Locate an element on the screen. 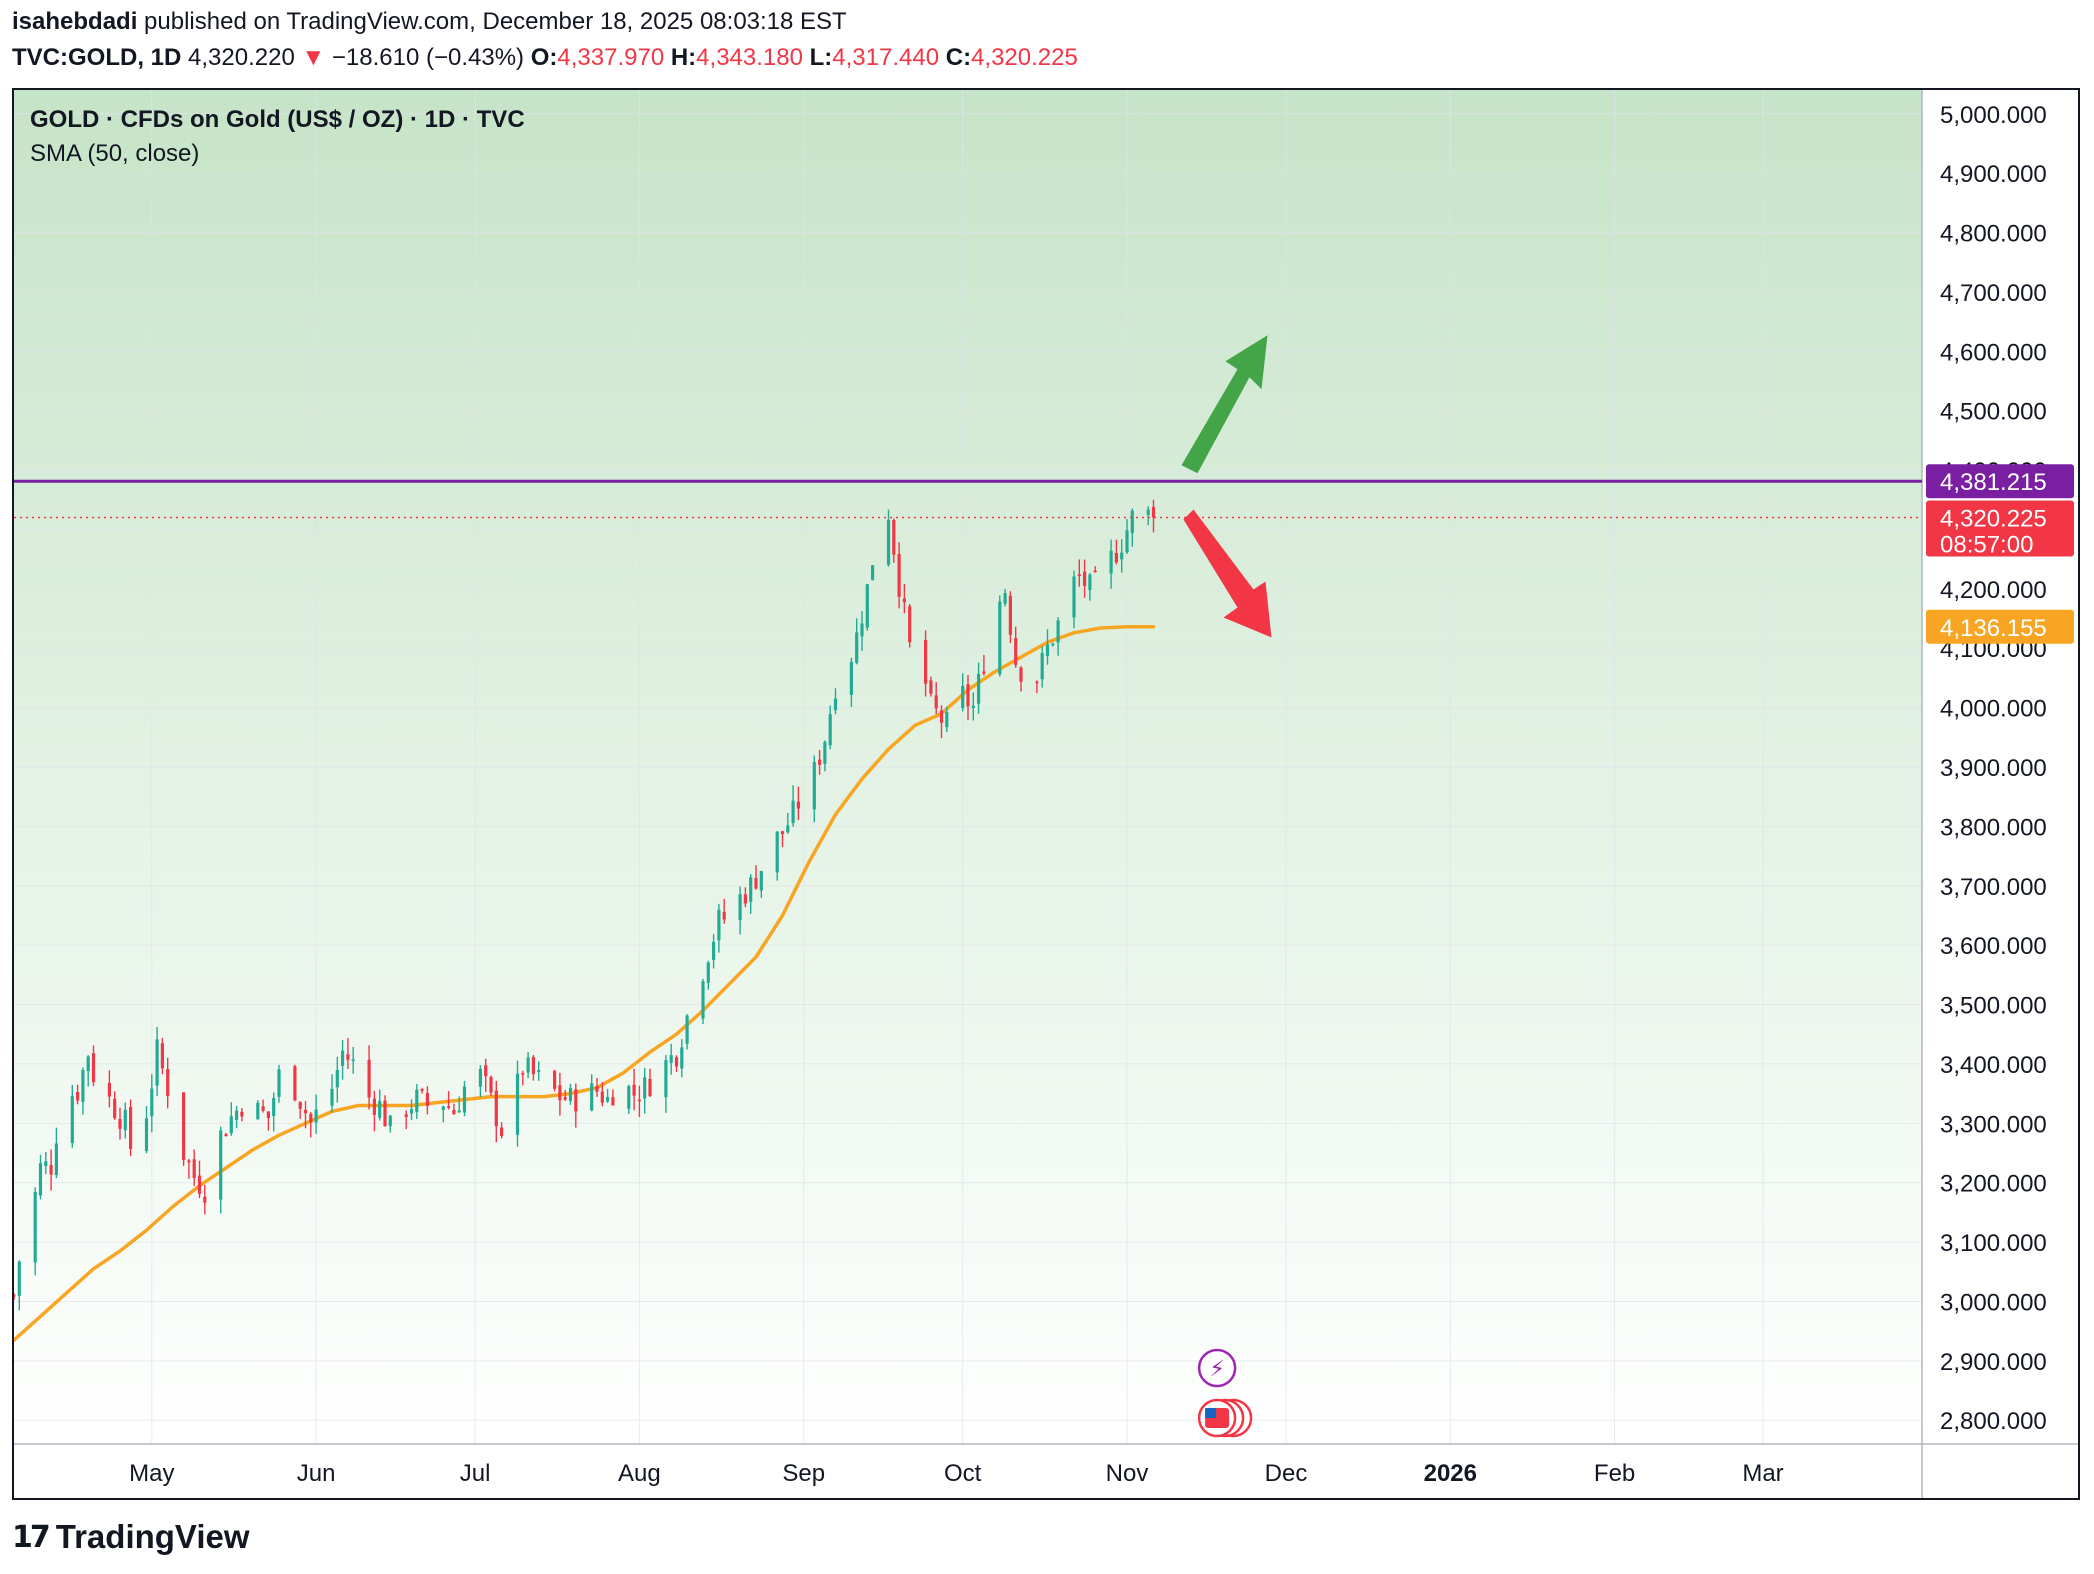 The width and height of the screenshot is (2094, 1574). symbol-name: TVC:GOLD, 1D is located at coordinates (97, 57).